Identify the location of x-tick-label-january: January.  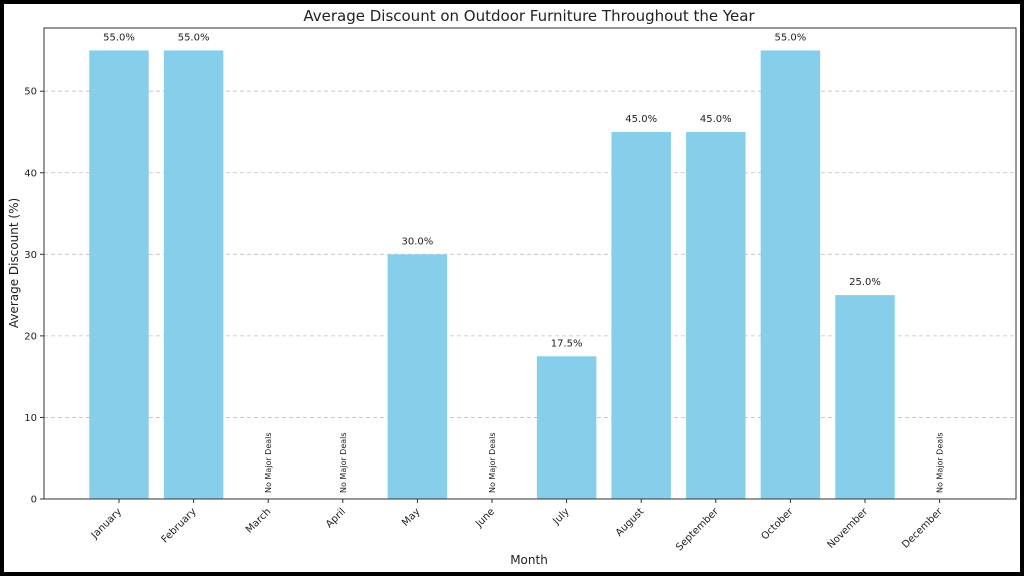
(106, 523).